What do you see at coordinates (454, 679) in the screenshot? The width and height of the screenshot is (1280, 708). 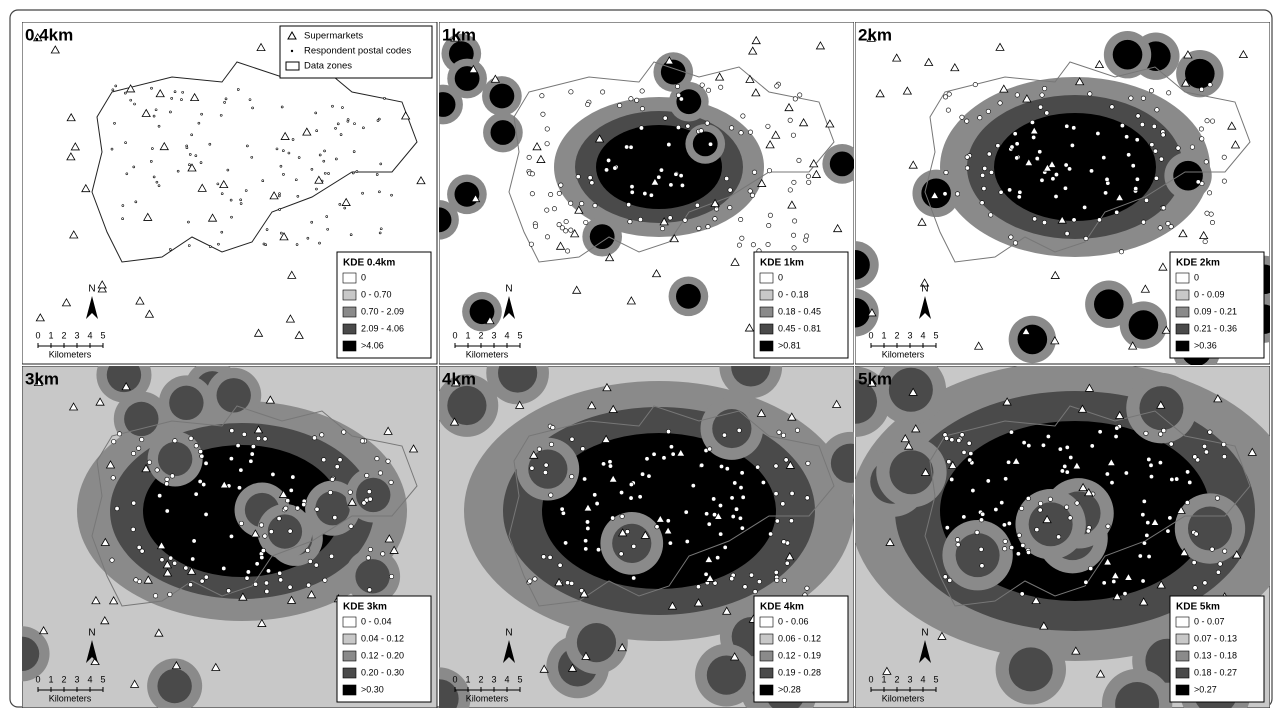 I see `scale-tick-label: 0` at bounding box center [454, 679].